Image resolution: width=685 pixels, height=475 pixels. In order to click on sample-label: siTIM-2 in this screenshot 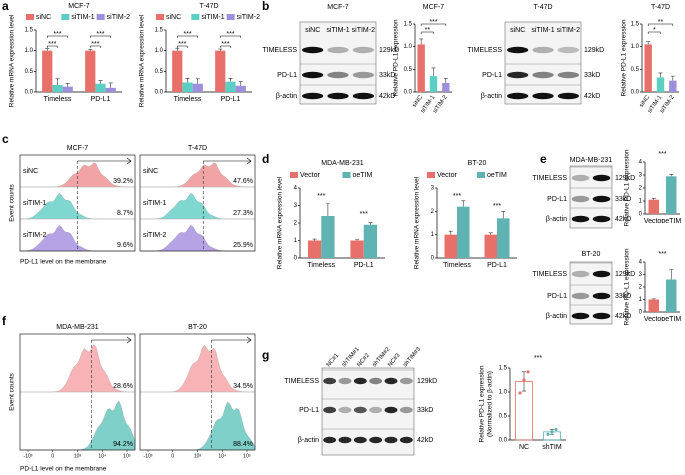, I will do `click(34, 235)`.